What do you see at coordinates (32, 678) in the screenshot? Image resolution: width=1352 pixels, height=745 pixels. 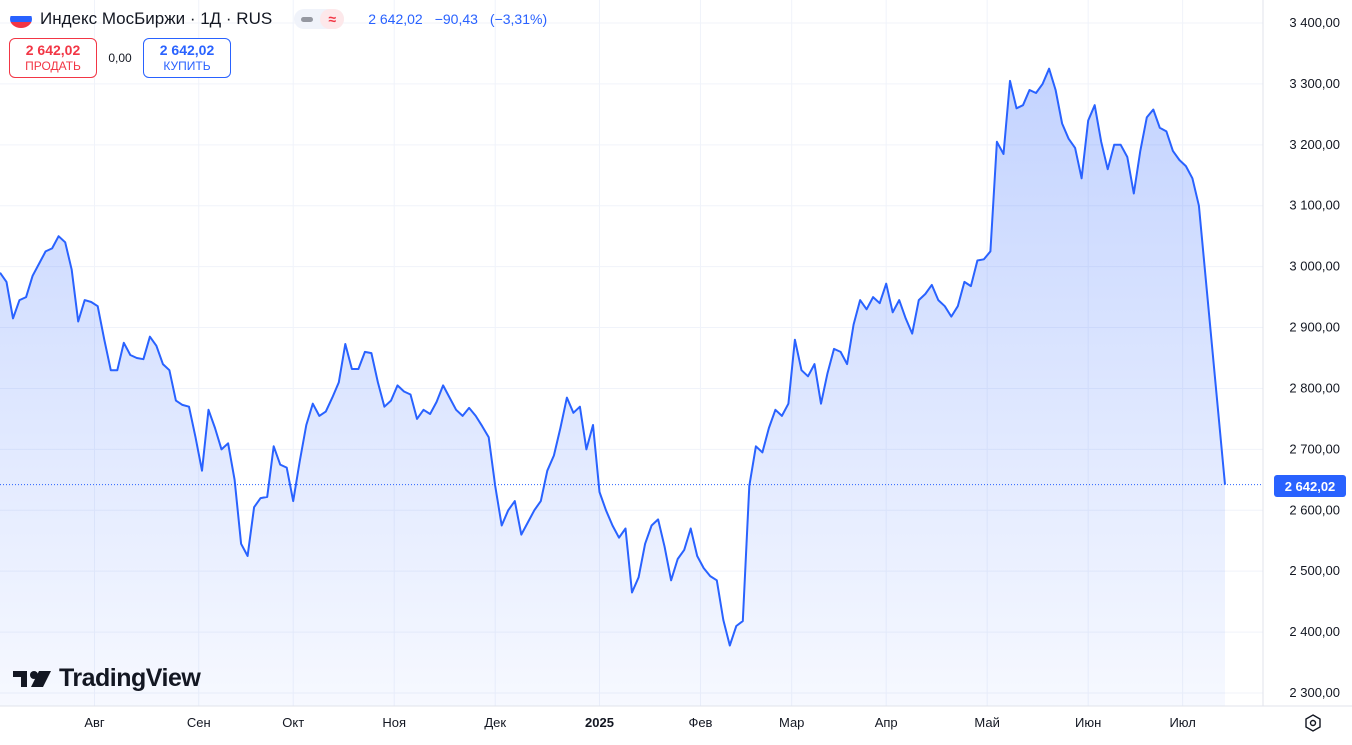 I see `tradingview-logo-icon` at bounding box center [32, 678].